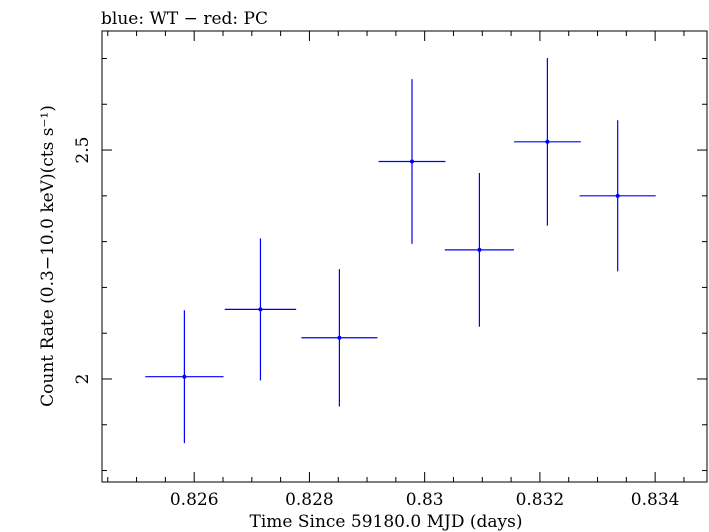 This screenshot has width=709, height=532. Describe the element at coordinates (425, 500) in the screenshot. I see `x-tick-label: 0.83` at that location.